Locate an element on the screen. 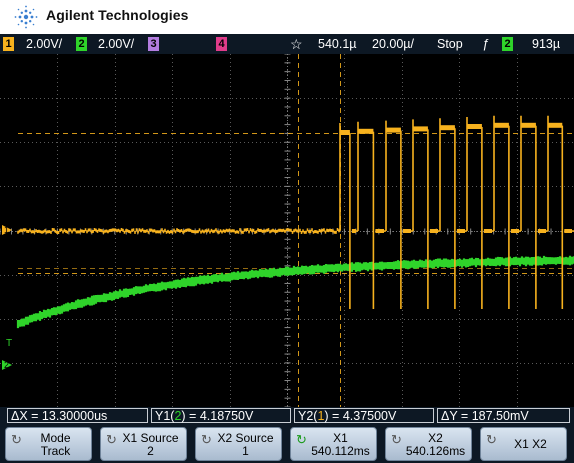 Image resolution: width=574 pixels, height=463 pixels. delta-x-readout: ΔX = 13.30000us is located at coordinates (77, 415).